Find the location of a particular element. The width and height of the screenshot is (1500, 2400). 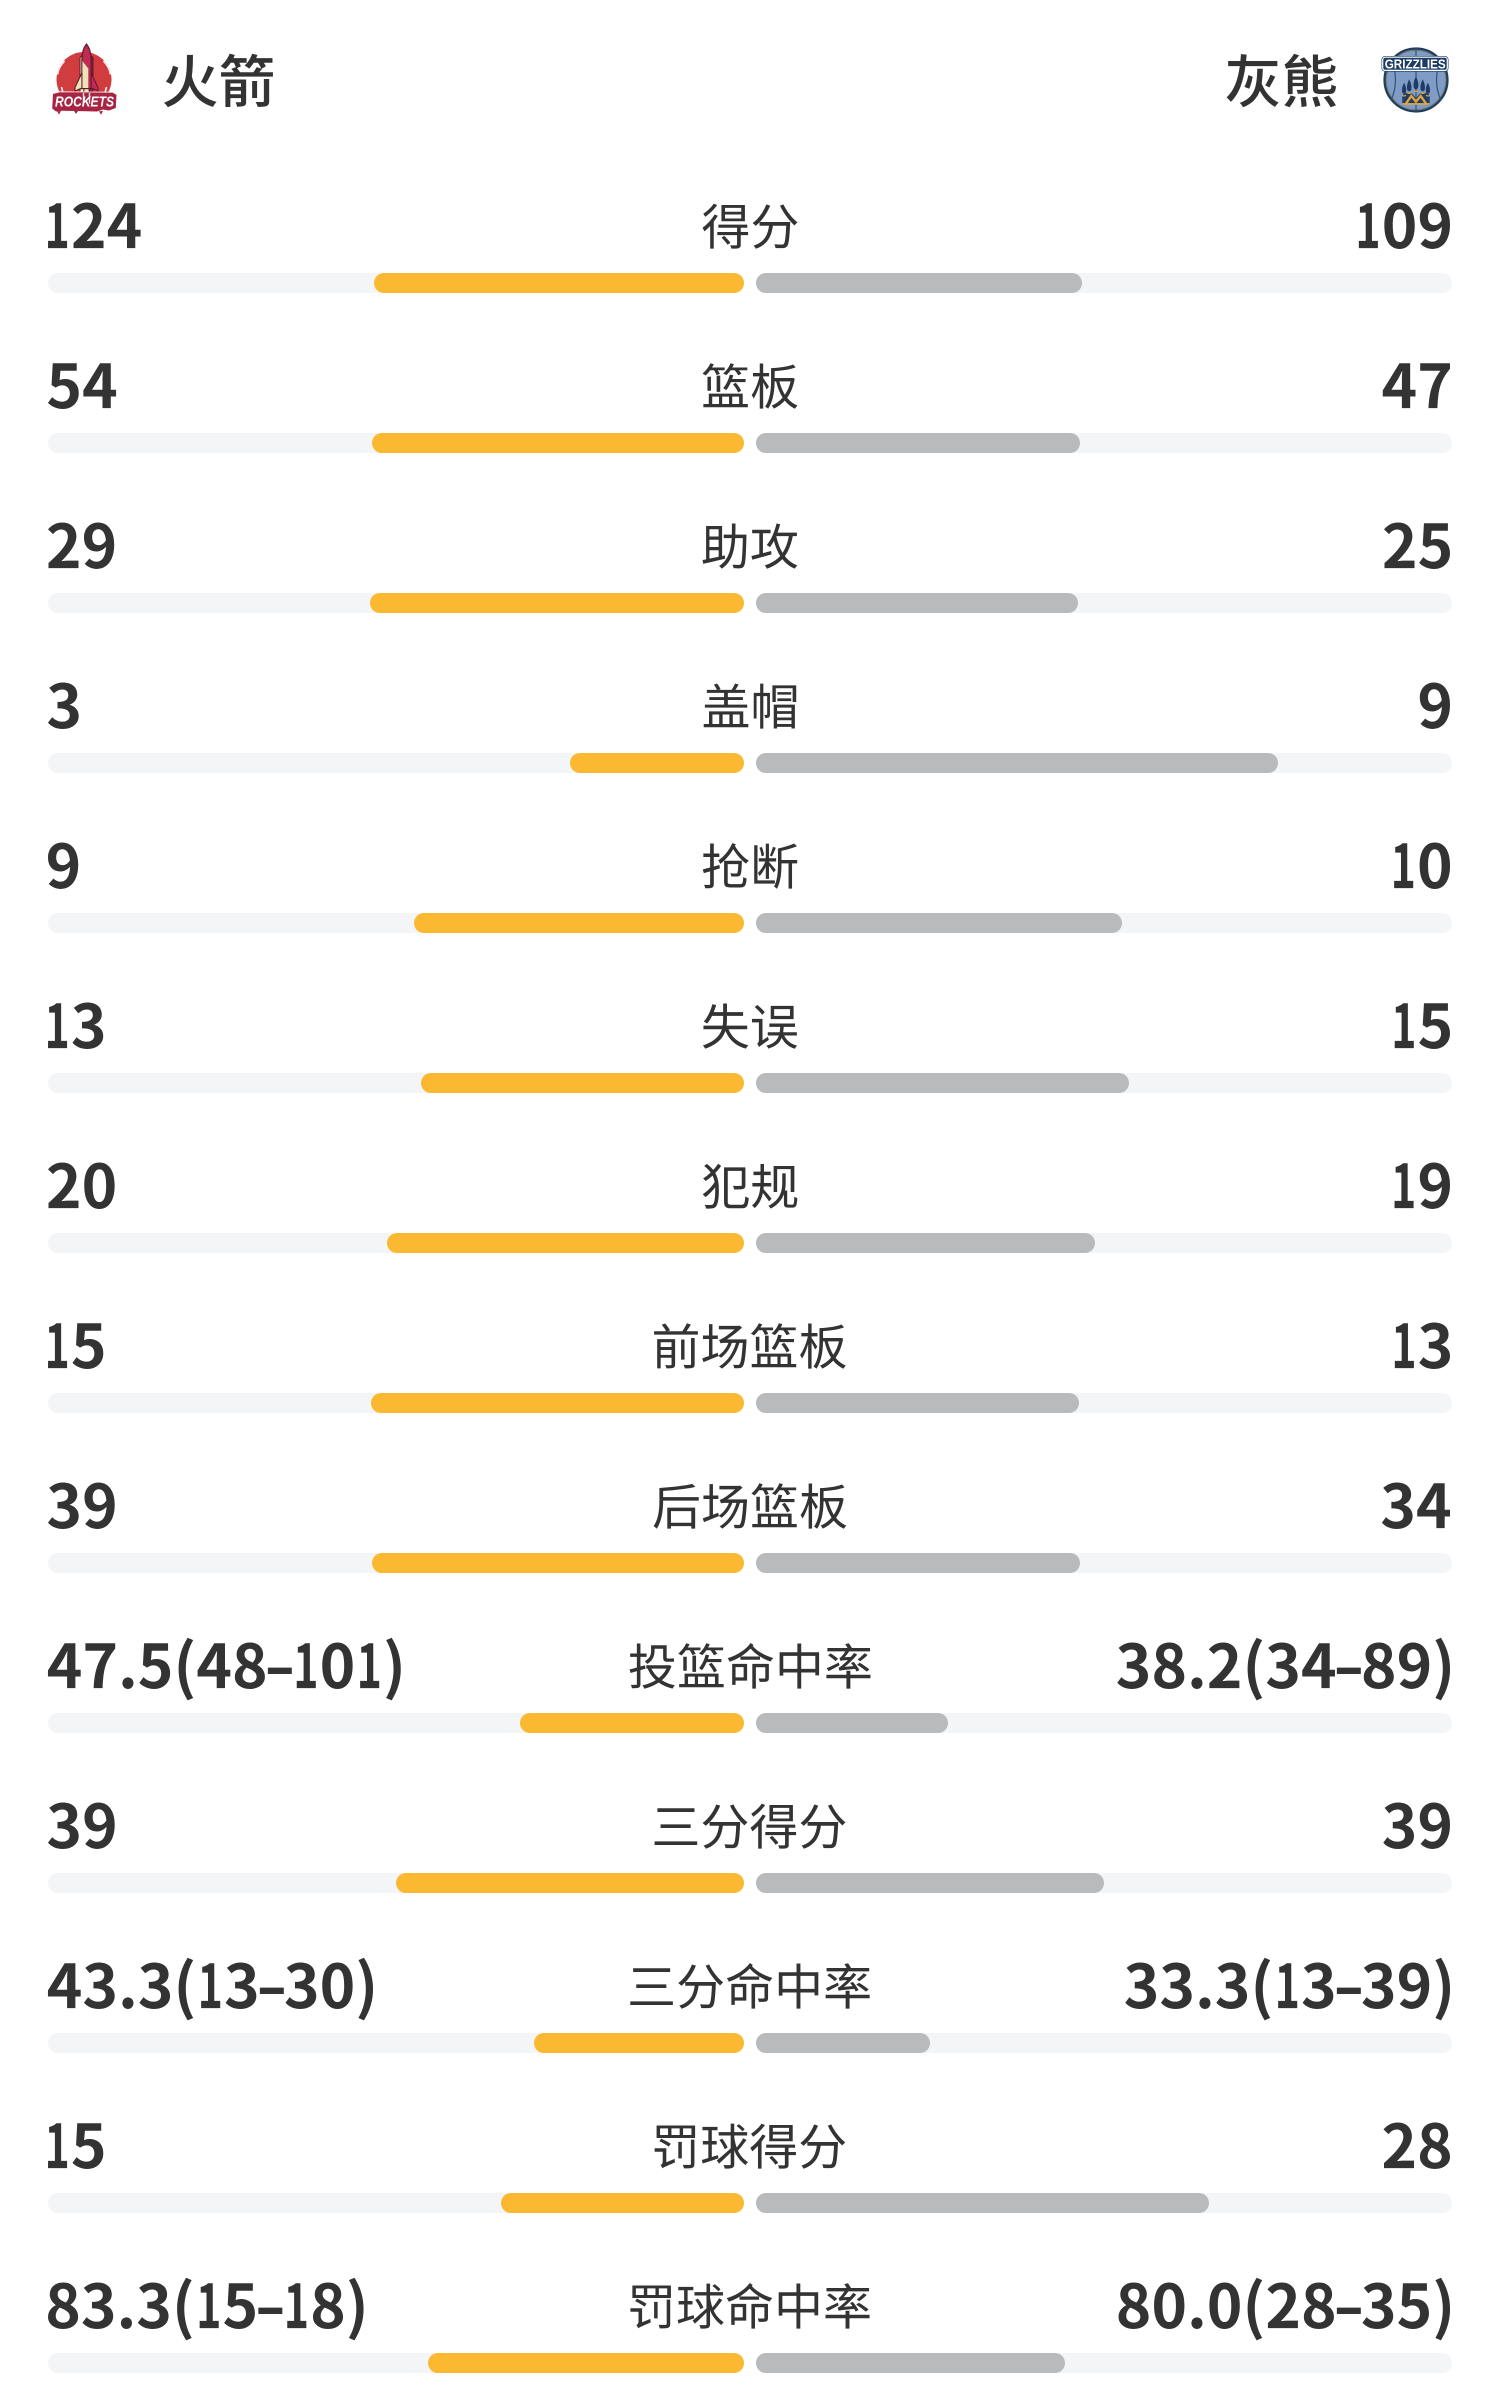

svg-text: GRIZZLIES is located at coordinates (1415, 64).